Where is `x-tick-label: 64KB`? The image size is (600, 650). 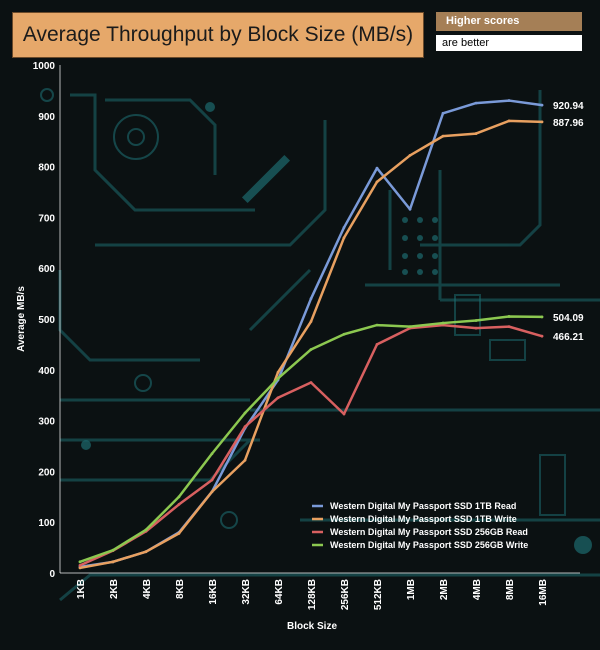 x-tick-label: 64KB is located at coordinates (279, 592).